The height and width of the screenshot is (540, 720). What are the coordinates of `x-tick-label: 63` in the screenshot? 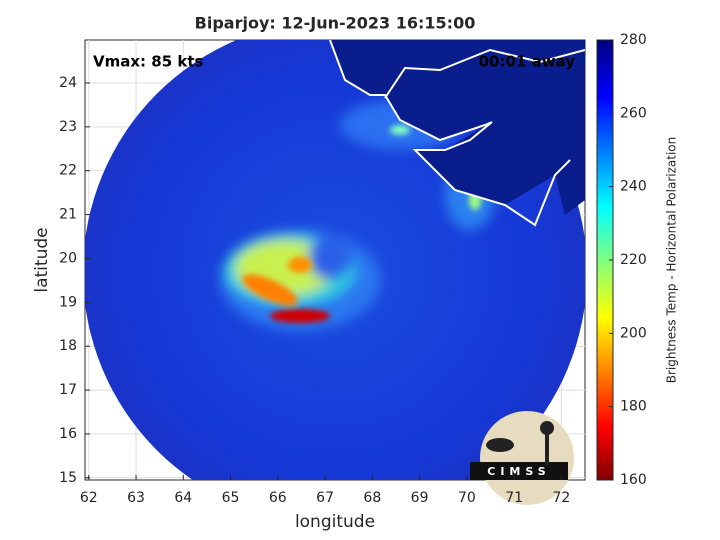 It's located at (136, 498).